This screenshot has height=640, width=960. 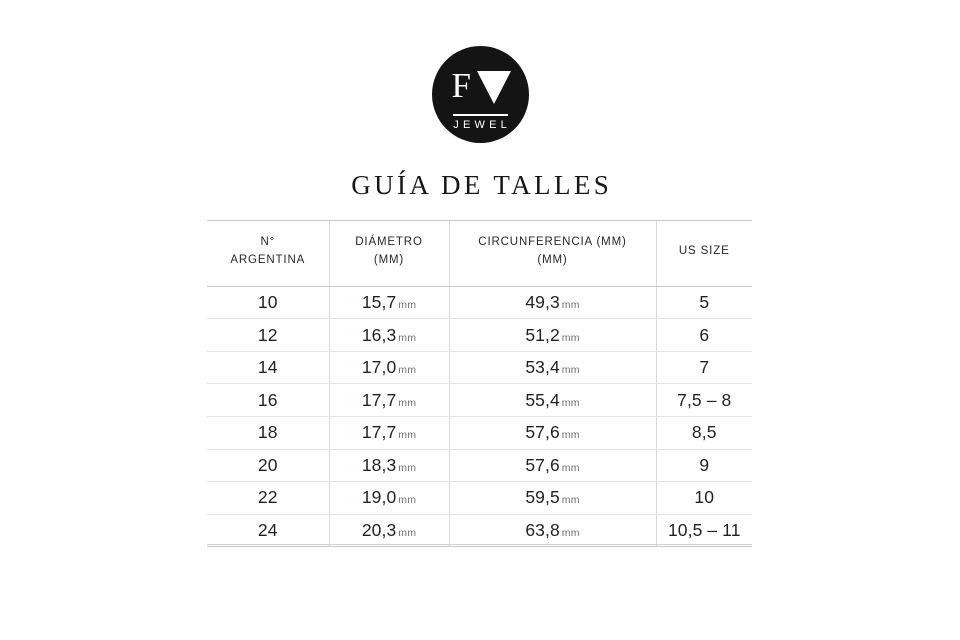 I want to click on logo-letter-f: F, so click(x=461, y=85).